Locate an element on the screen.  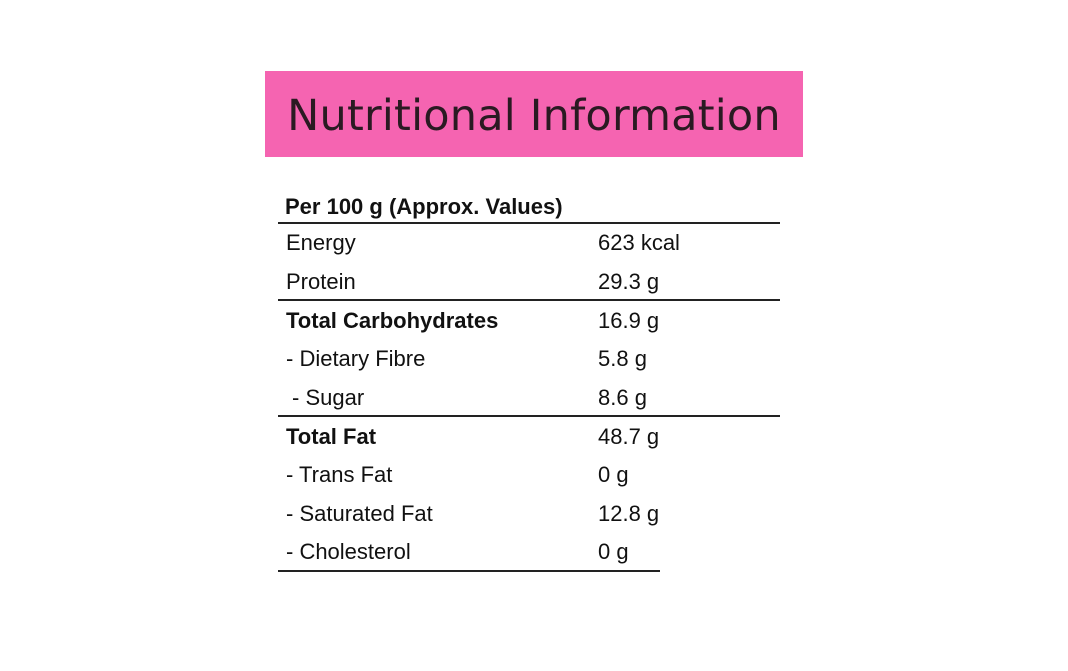
nutrient-label: - Sugar is located at coordinates (328, 397).